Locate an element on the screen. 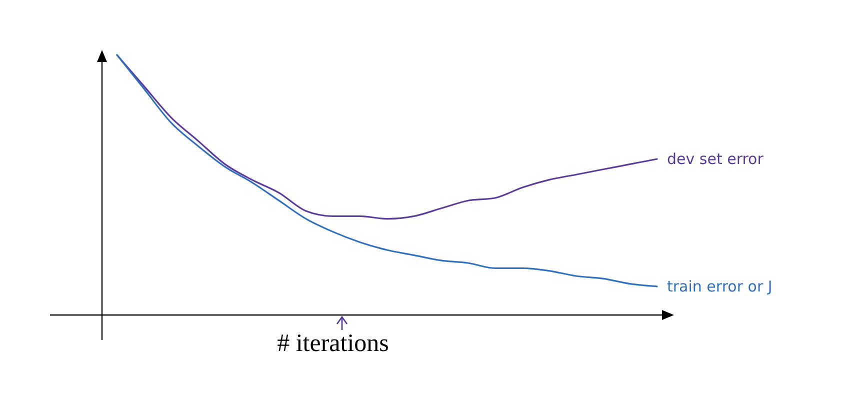 This screenshot has height=401, width=868. series-label: train error or J is located at coordinates (719, 286).